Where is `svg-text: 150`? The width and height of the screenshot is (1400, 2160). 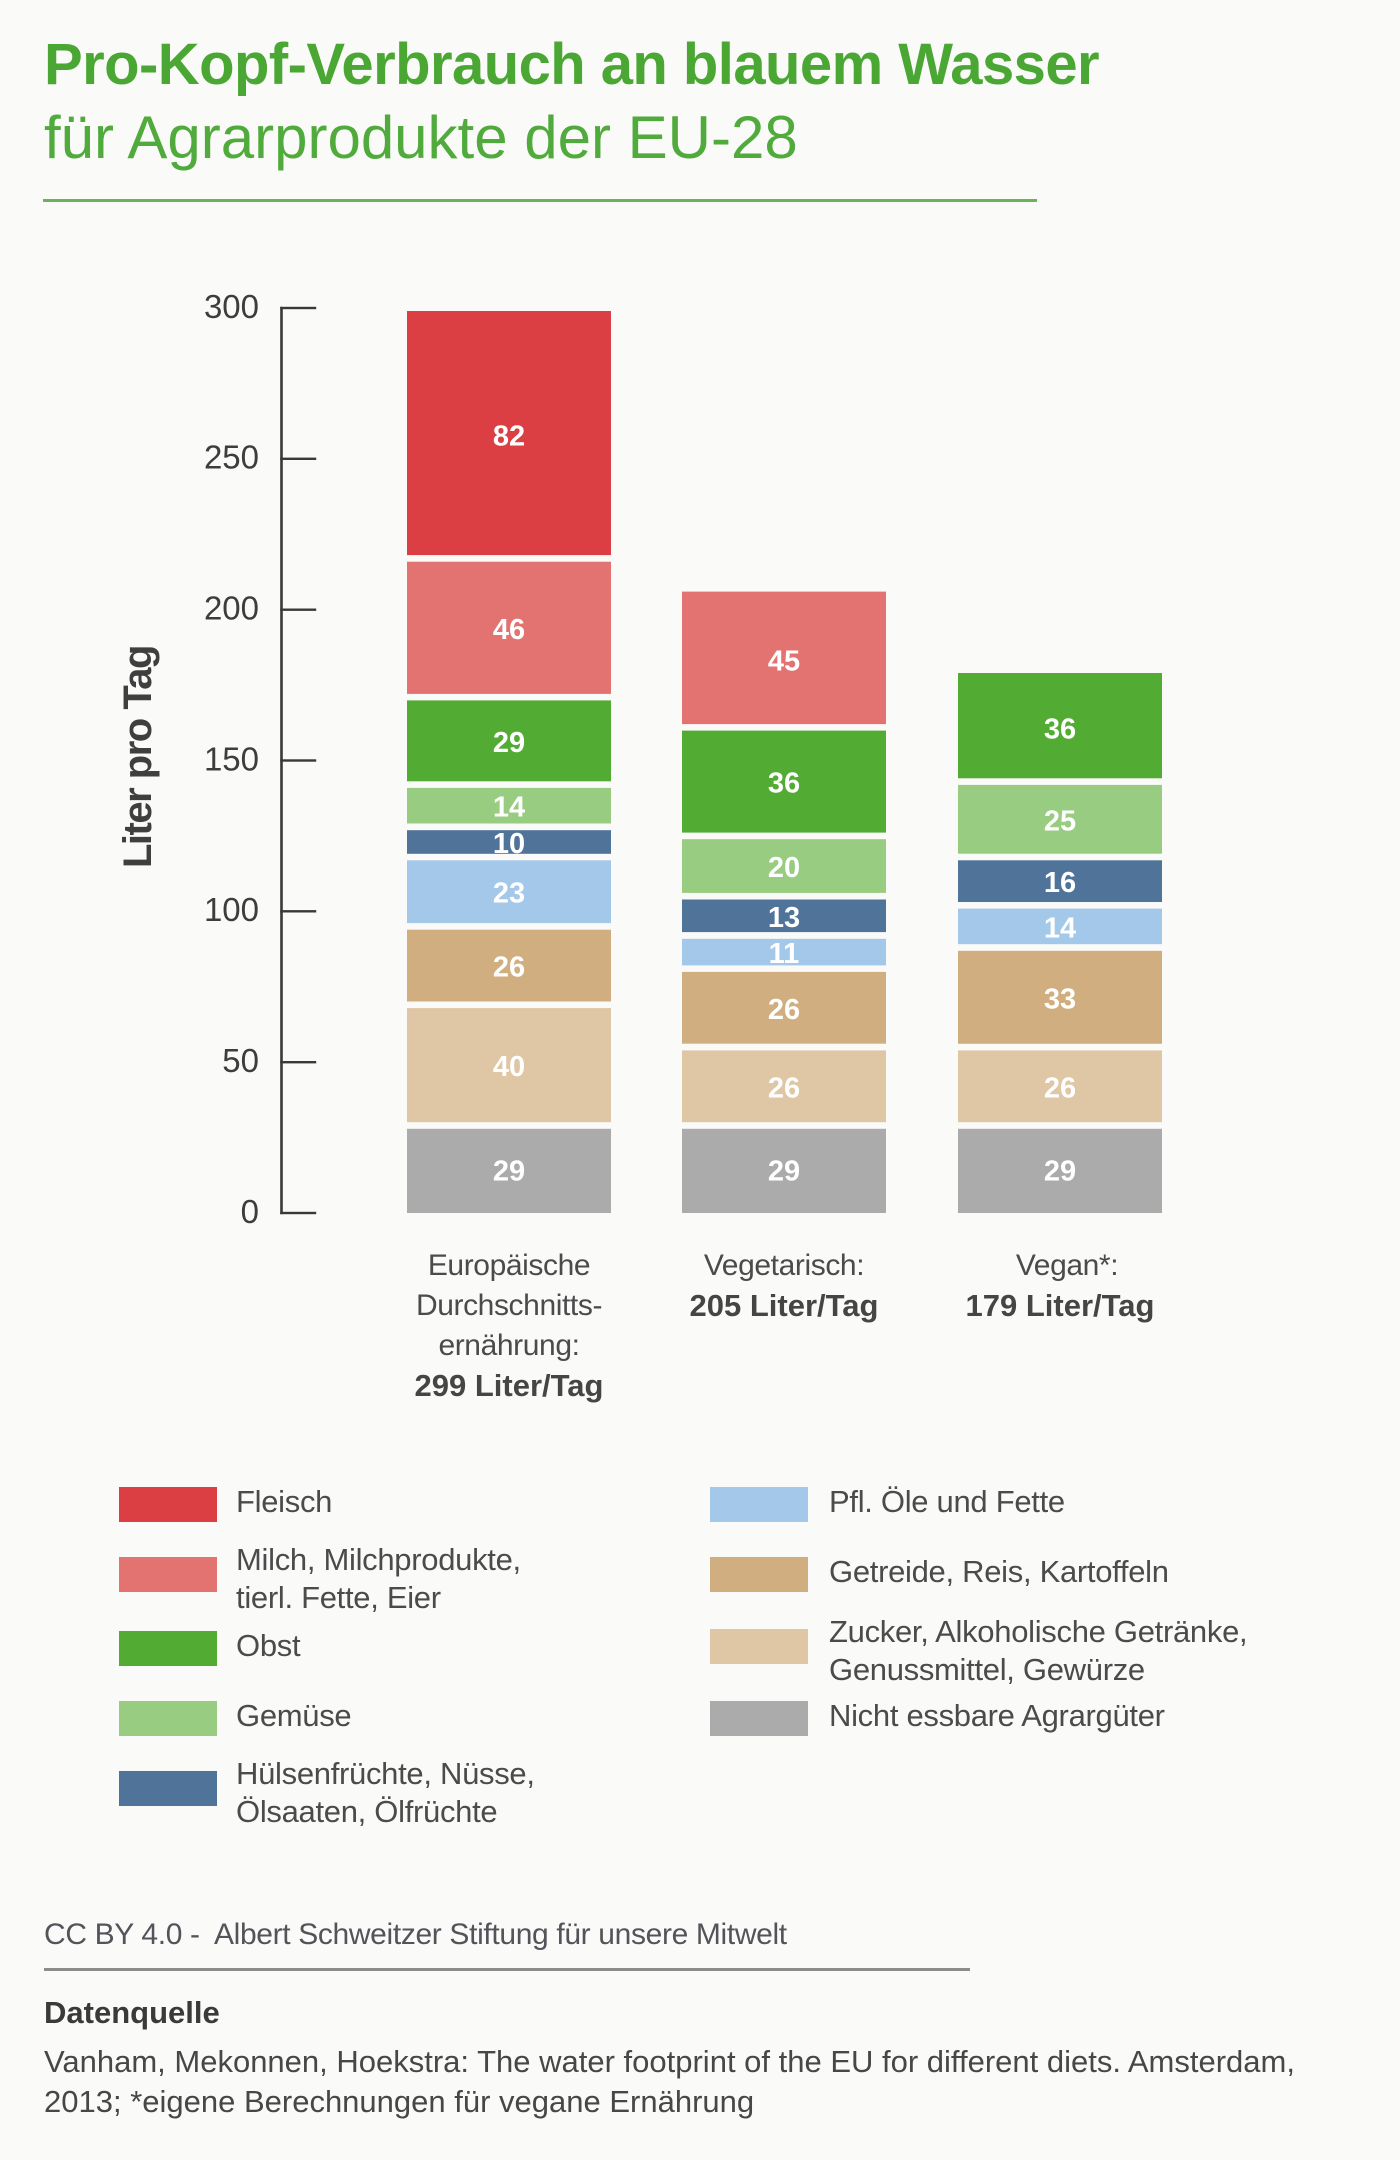 svg-text: 150 is located at coordinates (231, 758).